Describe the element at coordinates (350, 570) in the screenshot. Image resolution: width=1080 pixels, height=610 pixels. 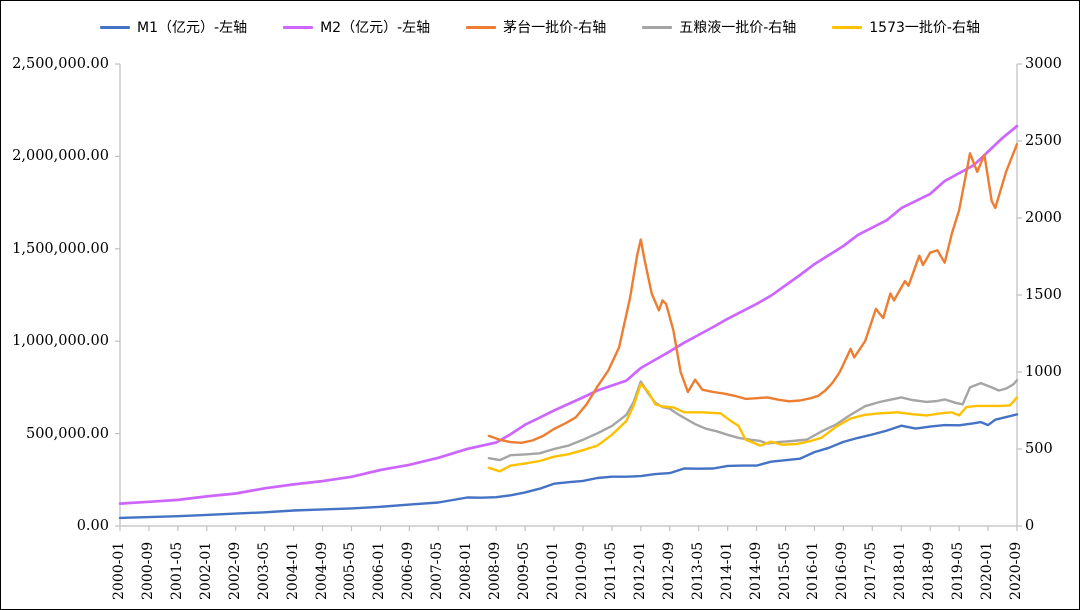
I see `x-axis-tick-label: 2005-05` at that location.